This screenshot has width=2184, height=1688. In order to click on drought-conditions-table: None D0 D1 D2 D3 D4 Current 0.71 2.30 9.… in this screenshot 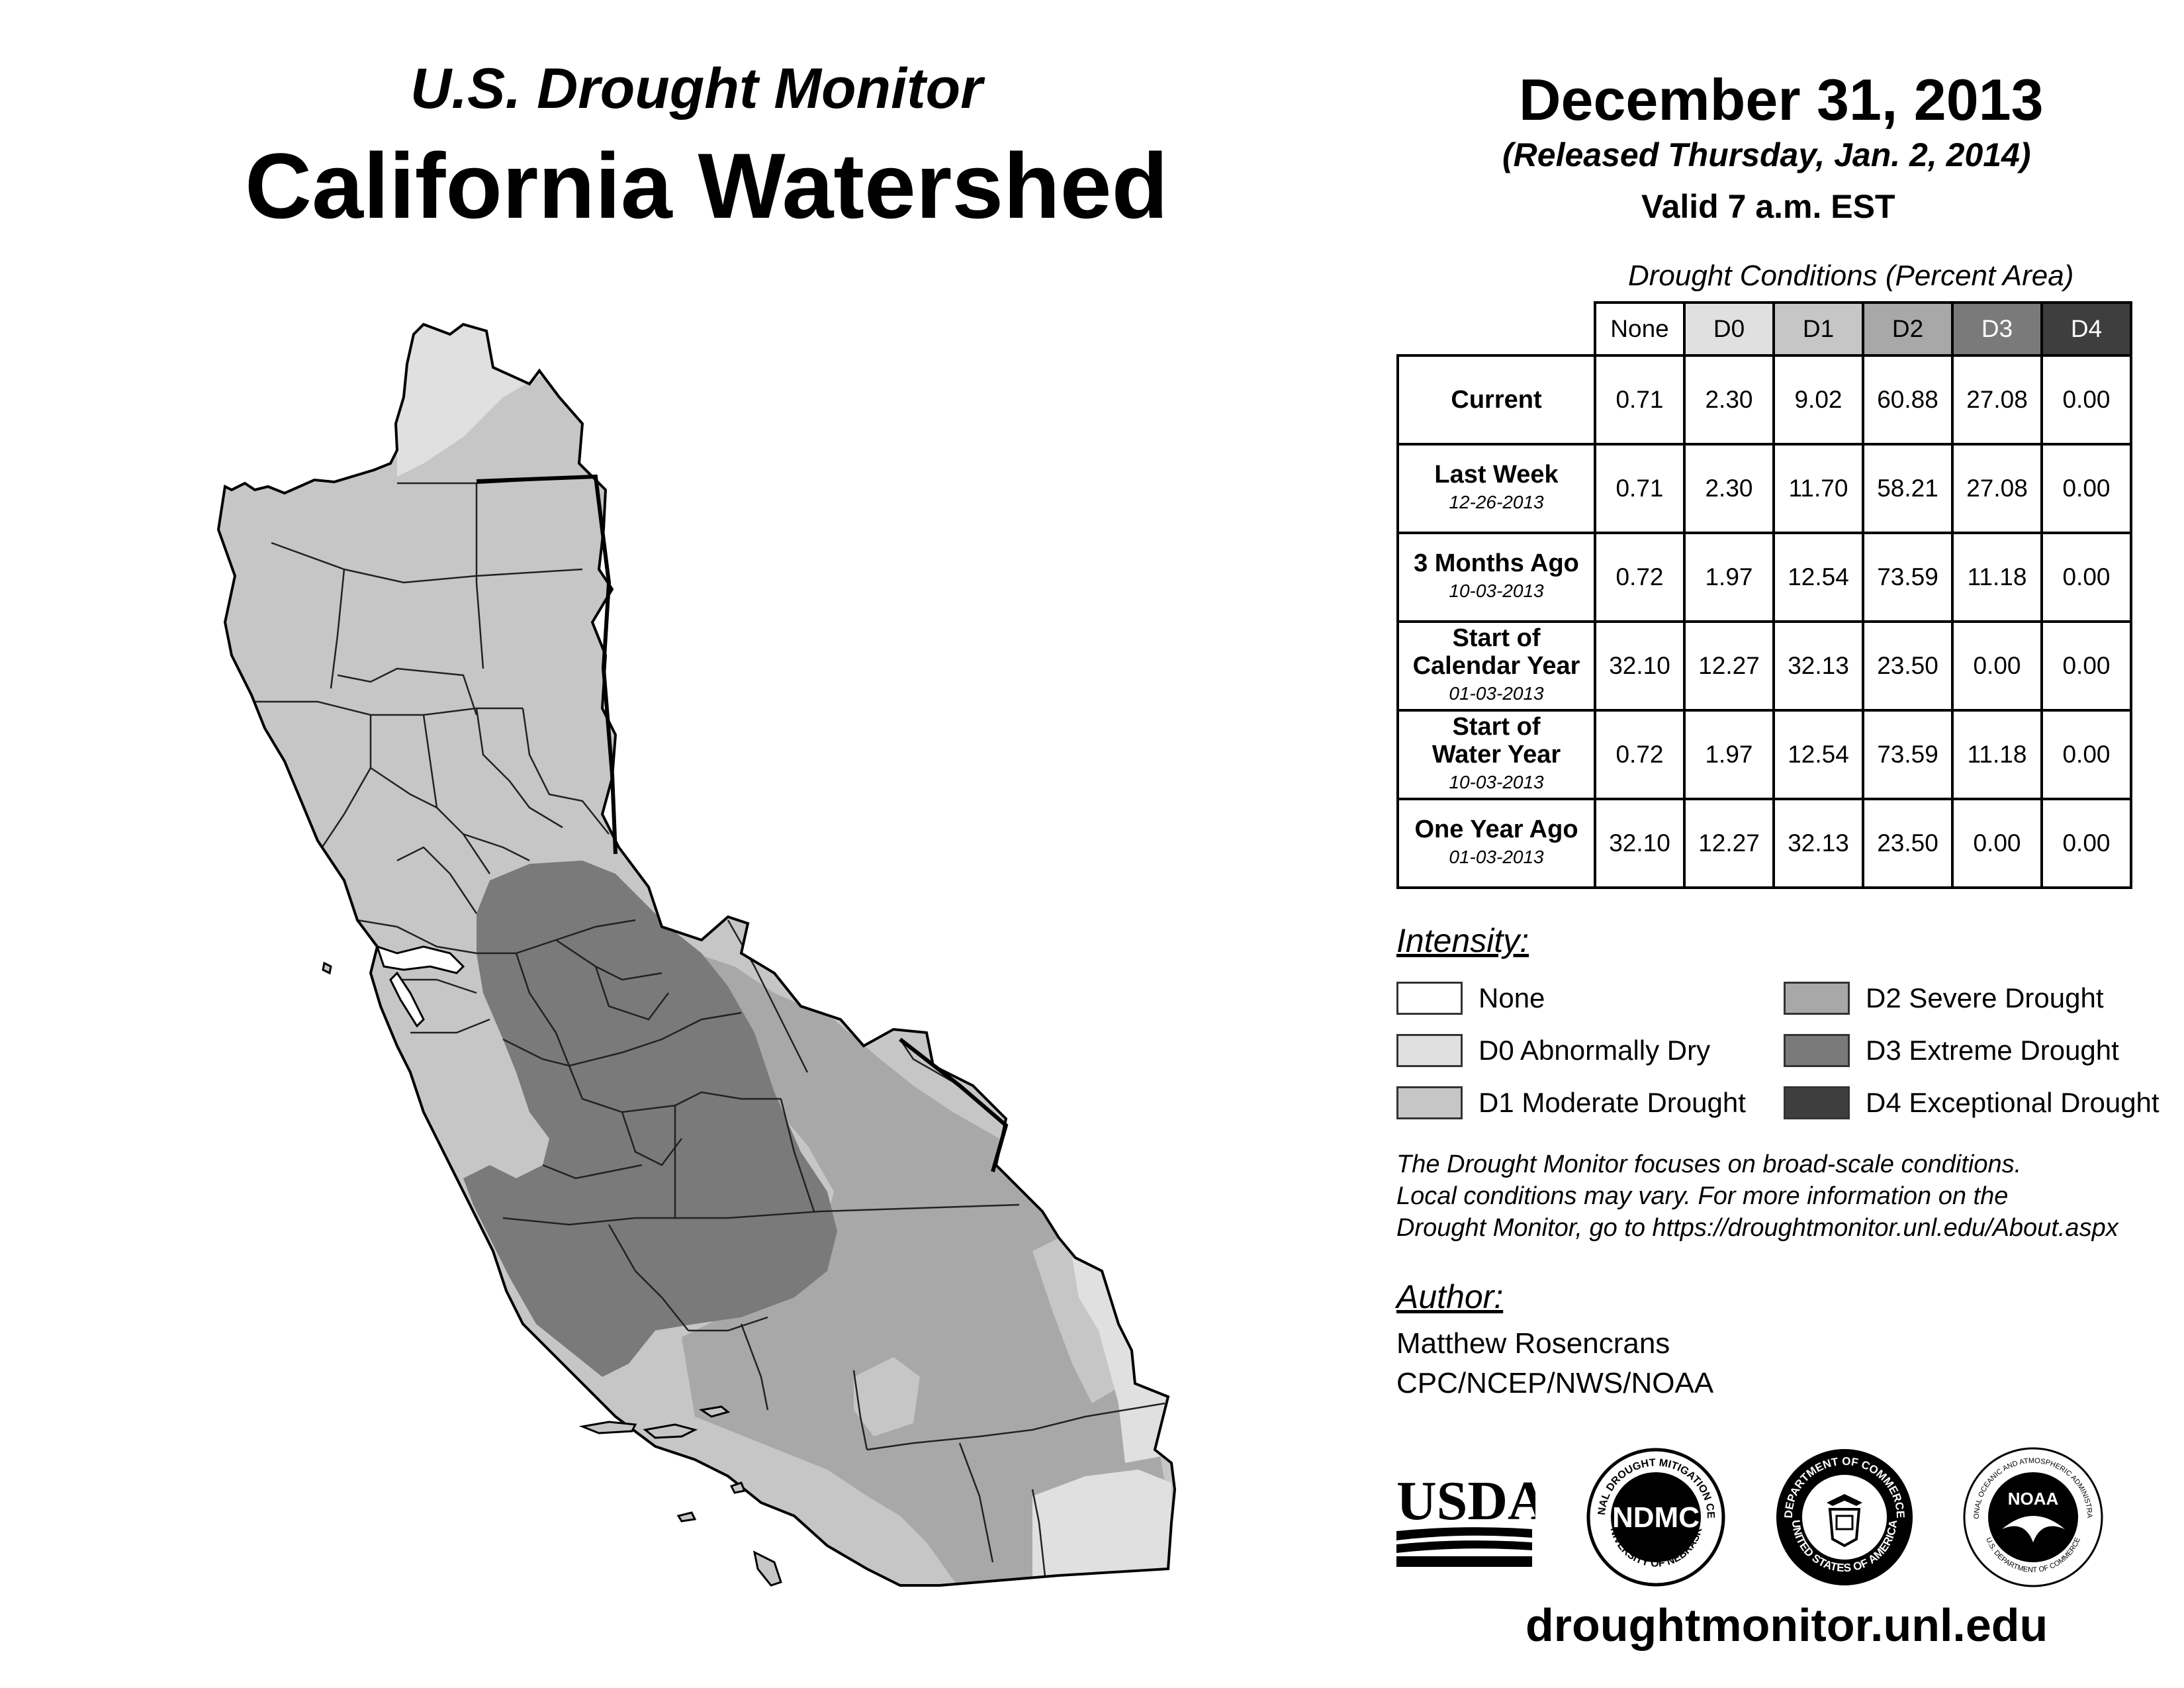, I will do `click(1764, 595)`.